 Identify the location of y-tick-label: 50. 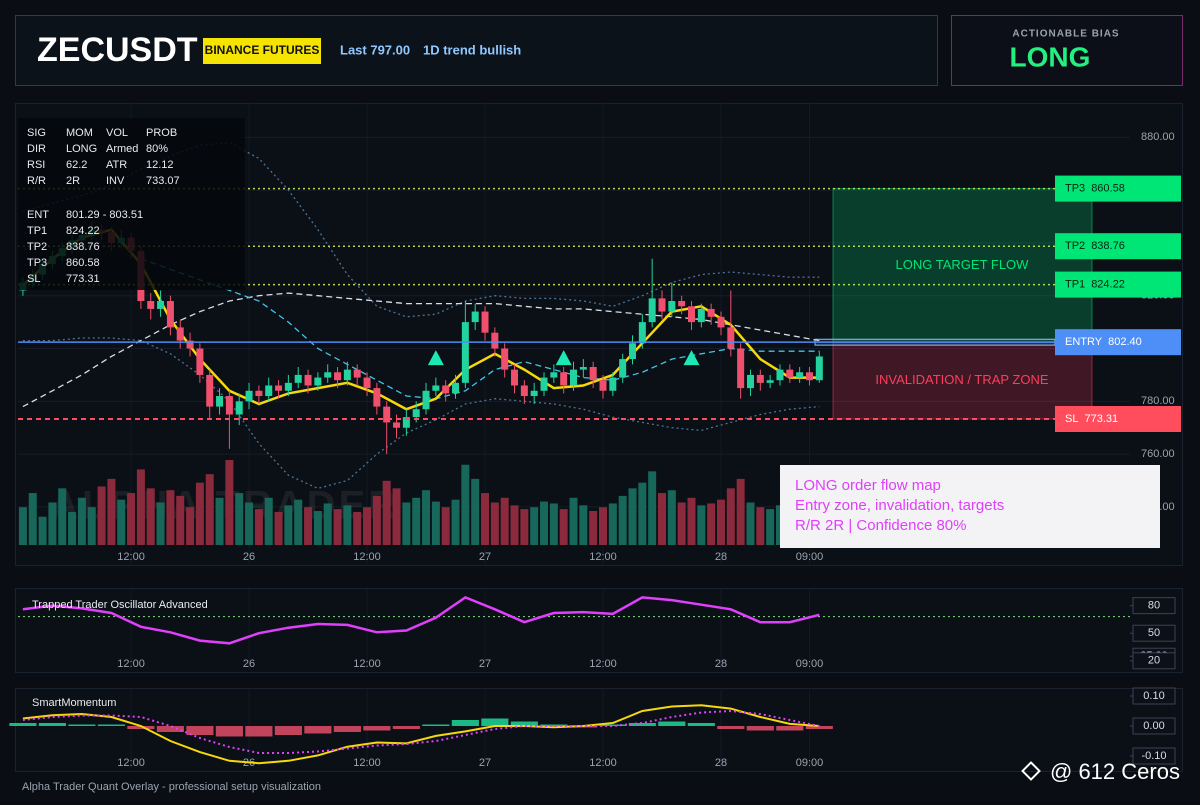
(1154, 633).